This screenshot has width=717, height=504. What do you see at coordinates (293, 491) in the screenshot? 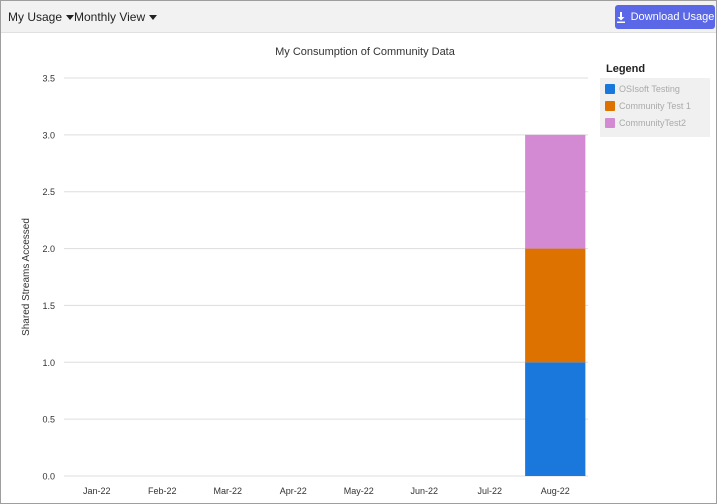
I see `x-tick-label: Apr-22` at bounding box center [293, 491].